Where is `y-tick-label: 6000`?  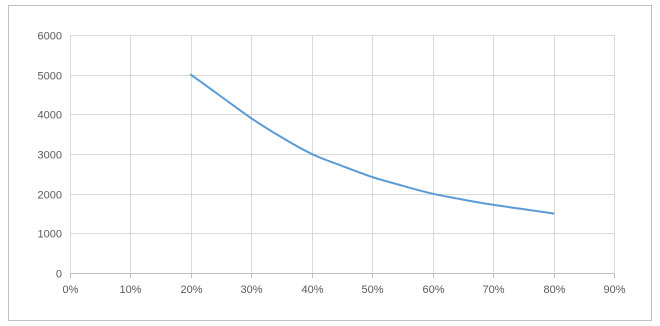
y-tick-label: 6000 is located at coordinates (50, 37).